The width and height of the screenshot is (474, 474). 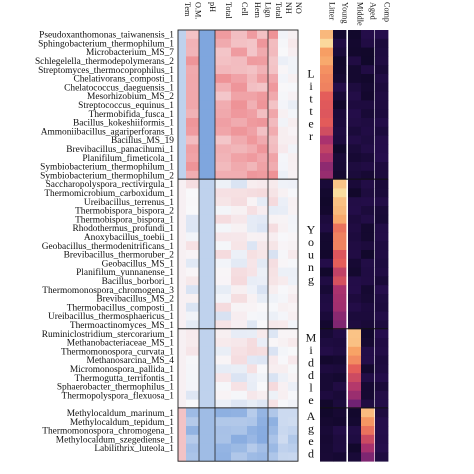 What do you see at coordinates (311, 375) in the screenshot?
I see `group-label-letter: d` at bounding box center [311, 375].